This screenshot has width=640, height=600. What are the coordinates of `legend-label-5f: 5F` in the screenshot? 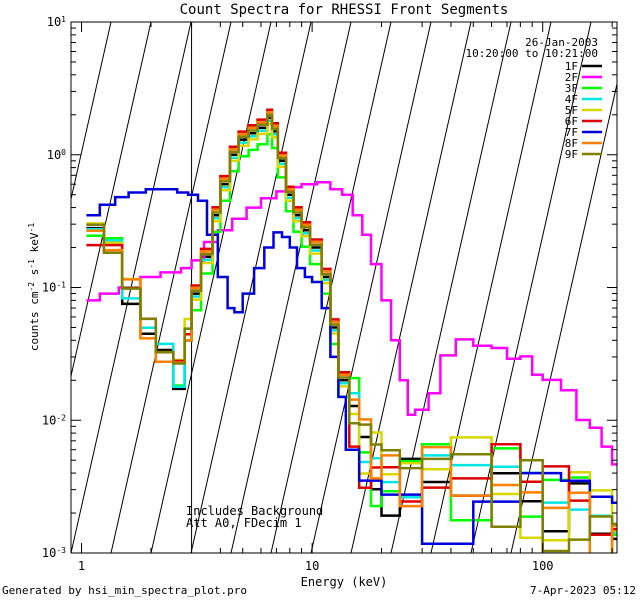 It's located at (571, 110).